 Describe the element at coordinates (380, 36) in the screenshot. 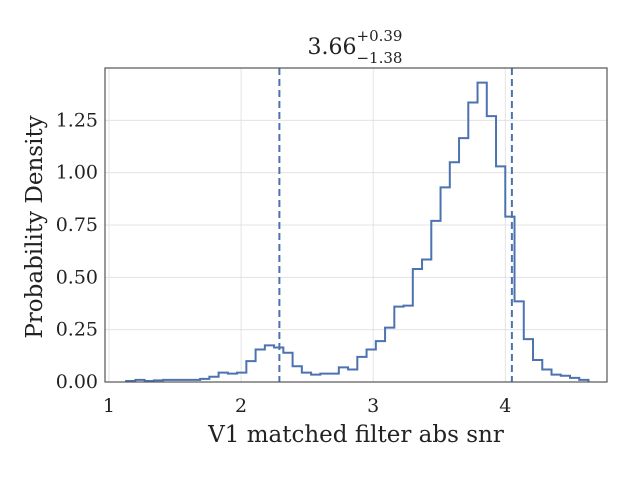

I see `title-upper-error: +0.39` at that location.